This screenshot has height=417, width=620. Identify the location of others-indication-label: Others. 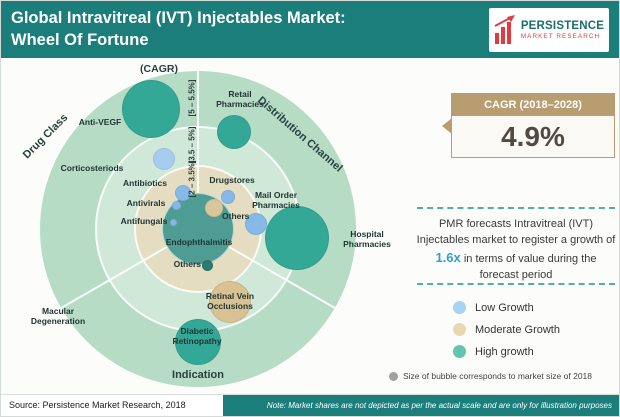
(187, 264).